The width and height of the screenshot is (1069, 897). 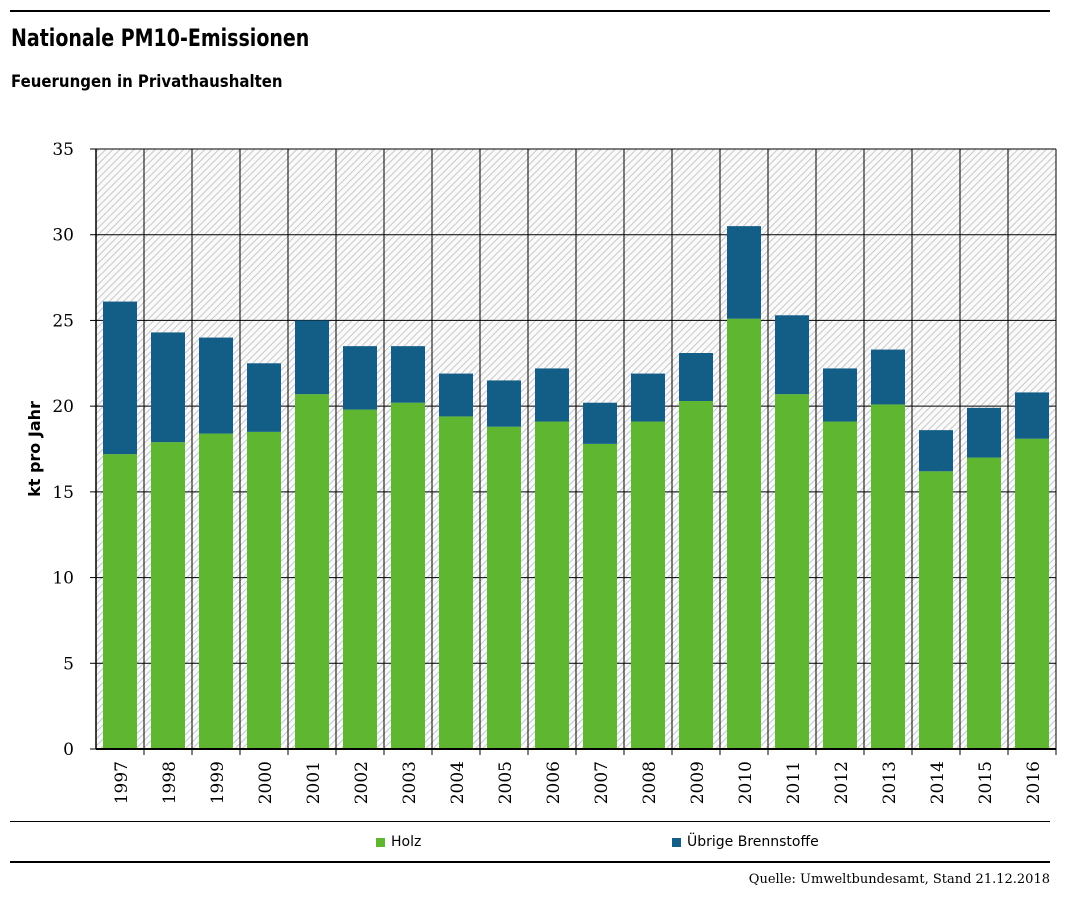 What do you see at coordinates (840, 585) in the screenshot?
I see `bar-holz-2012` at bounding box center [840, 585].